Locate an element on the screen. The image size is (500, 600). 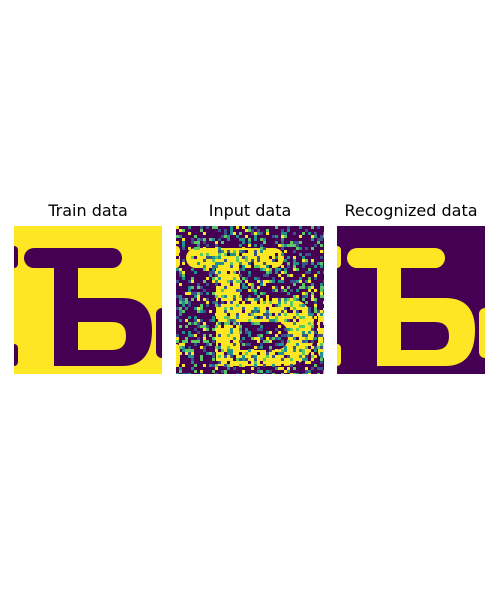
recognized-data-glyph-group is located at coordinates (411, 300).